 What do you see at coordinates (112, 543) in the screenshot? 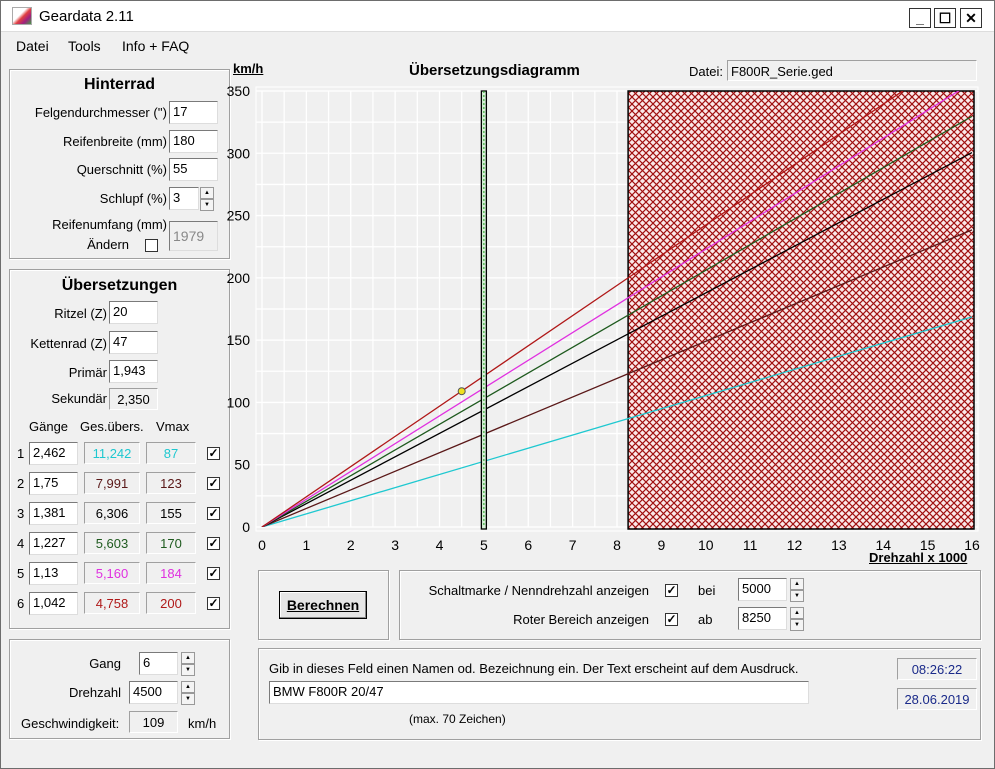
I see `gear-total-ratio: 5,603` at bounding box center [112, 543].